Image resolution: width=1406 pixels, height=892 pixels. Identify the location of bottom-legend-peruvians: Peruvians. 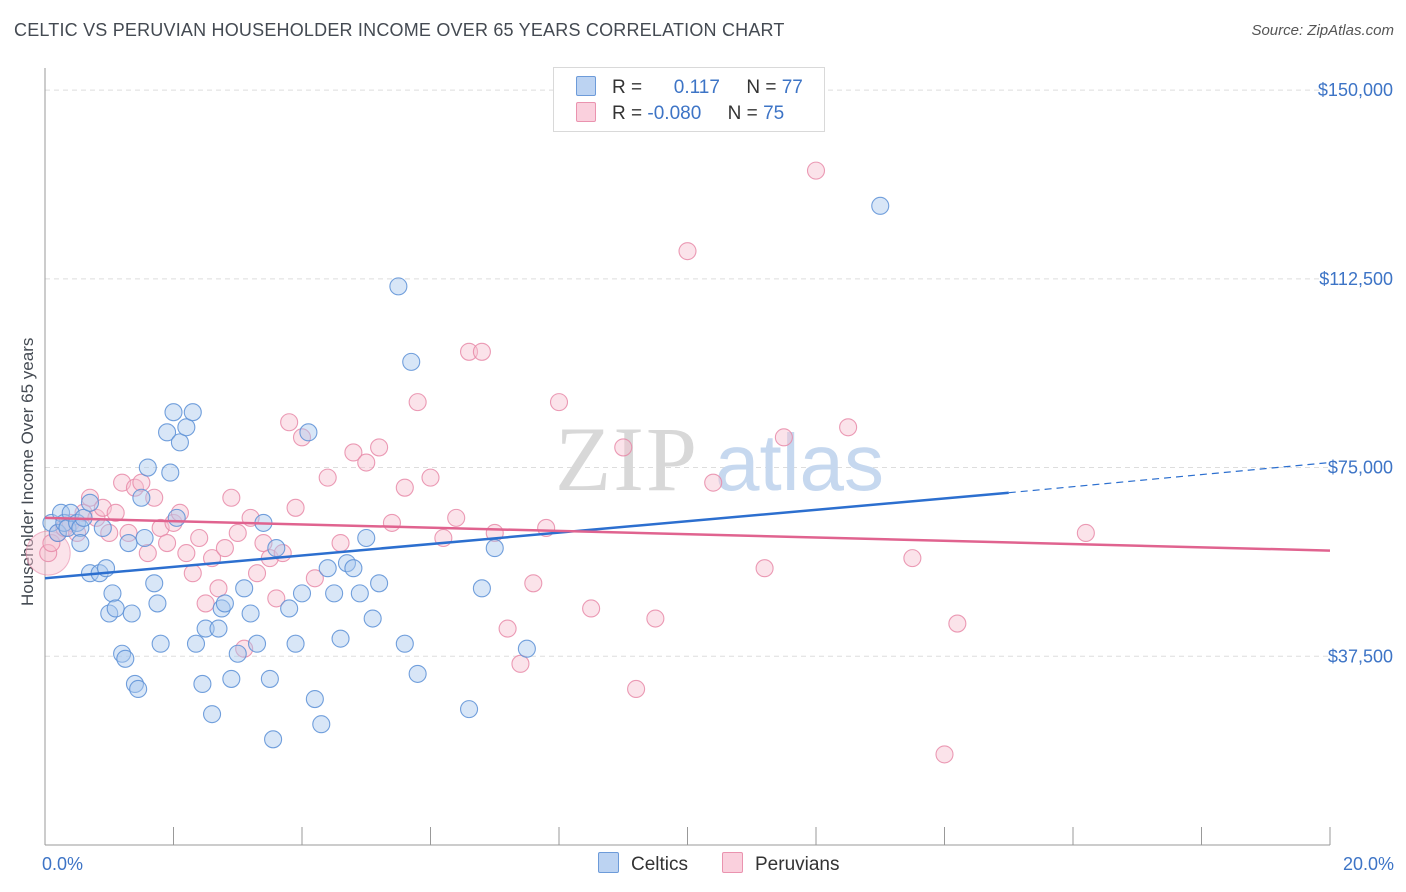
(781, 864).